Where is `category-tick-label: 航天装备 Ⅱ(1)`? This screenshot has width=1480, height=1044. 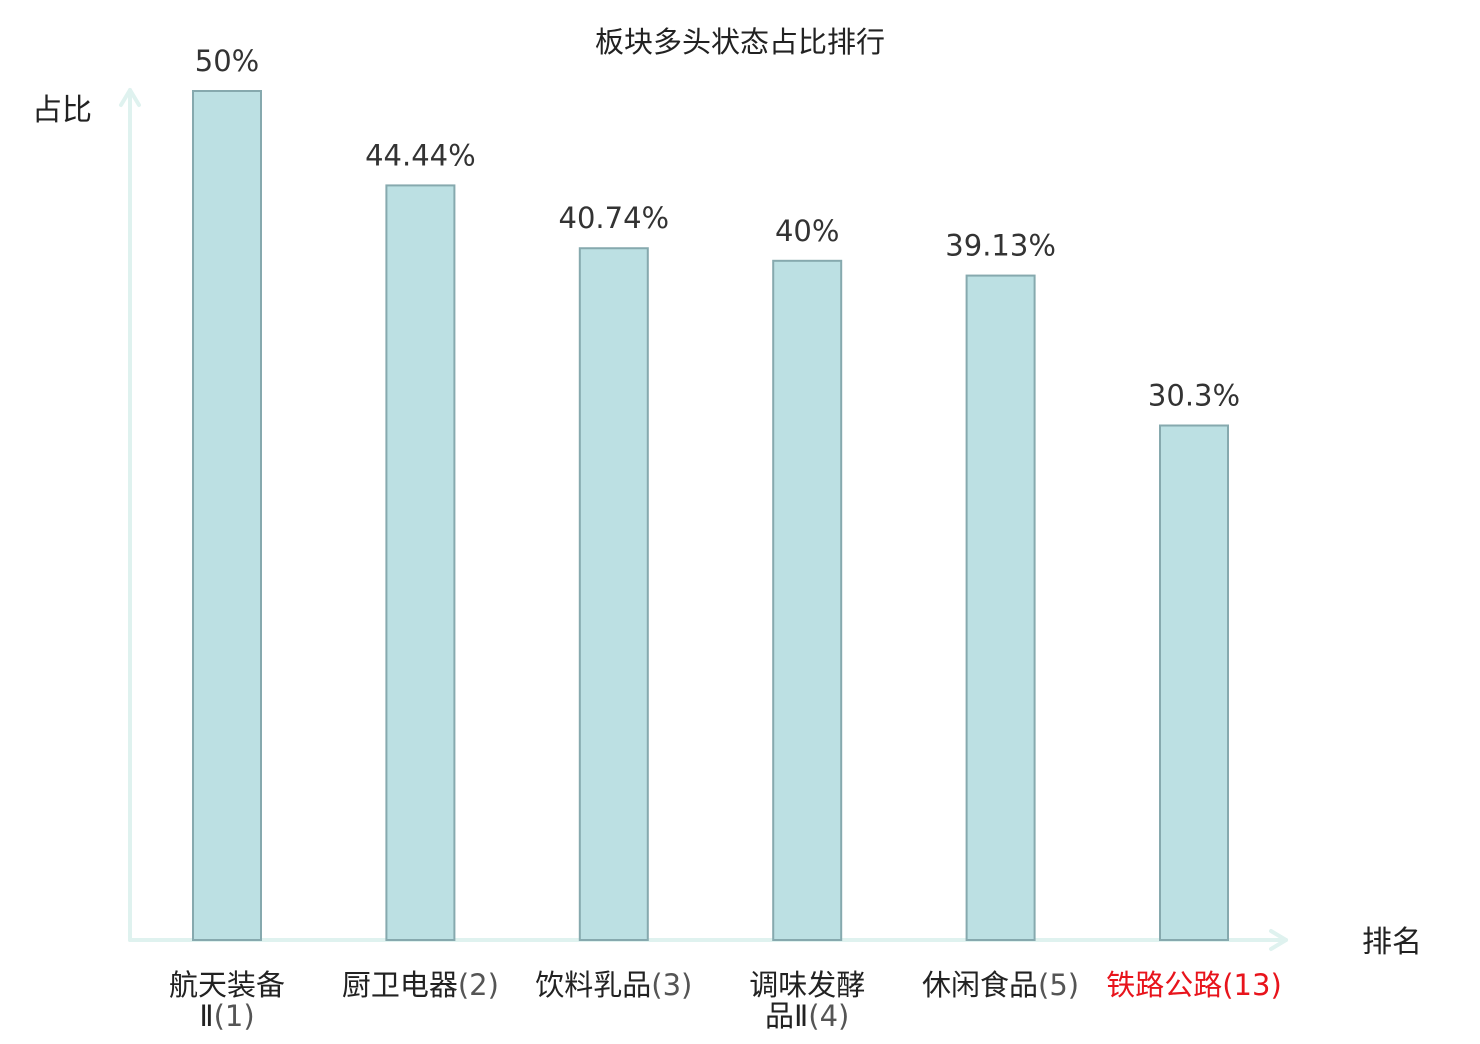 category-tick-label: 航天装备 Ⅱ(1) is located at coordinates (227, 1000).